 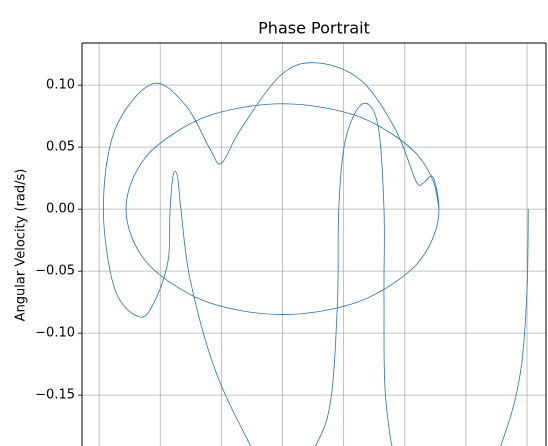 I want to click on y-tick-label: −0.15, so click(x=55, y=395).